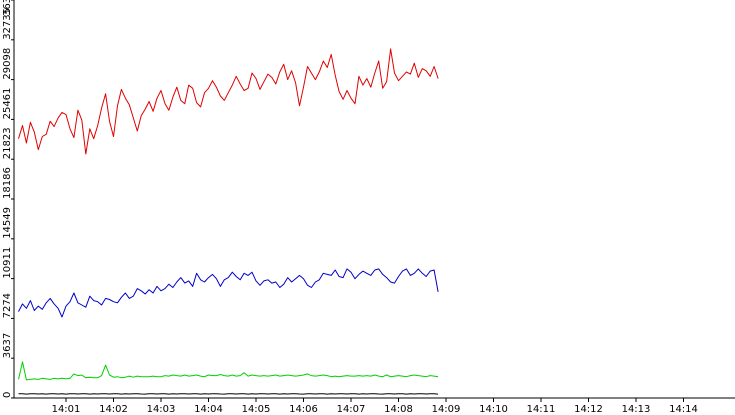  I want to click on x-tick-label: 14:05, so click(256, 409).